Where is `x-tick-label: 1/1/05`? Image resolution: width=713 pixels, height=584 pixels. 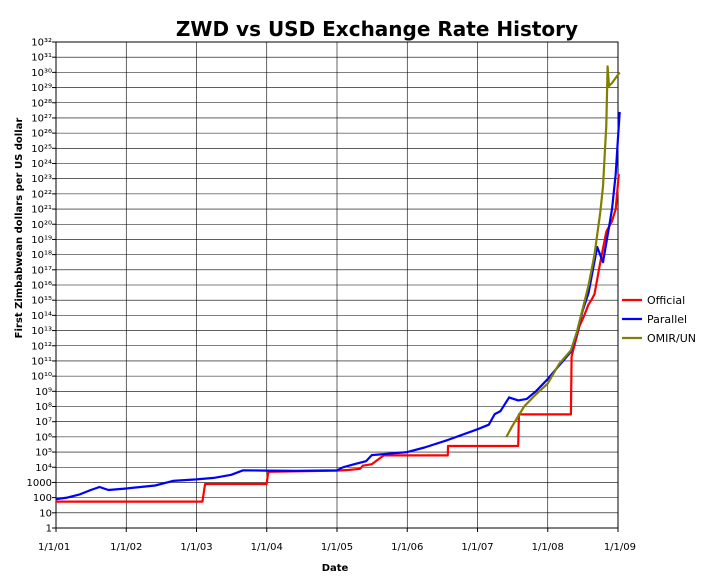 x-tick-label: 1/1/05 is located at coordinates (337, 547).